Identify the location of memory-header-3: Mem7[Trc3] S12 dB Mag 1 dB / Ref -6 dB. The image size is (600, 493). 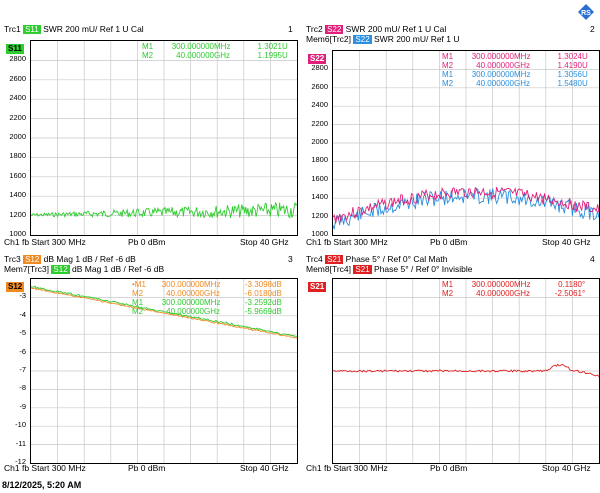
(84, 269).